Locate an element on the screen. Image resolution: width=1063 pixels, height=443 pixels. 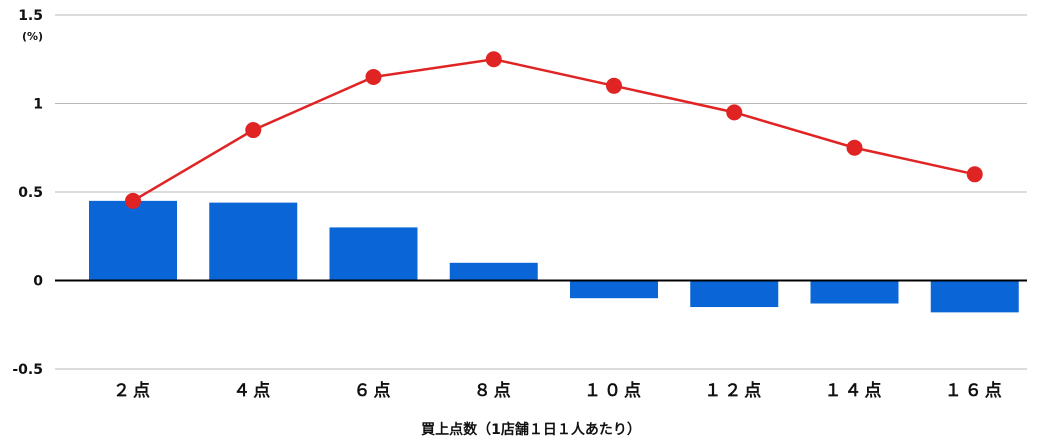
y-tick-label: -0.5 is located at coordinates (27, 370).